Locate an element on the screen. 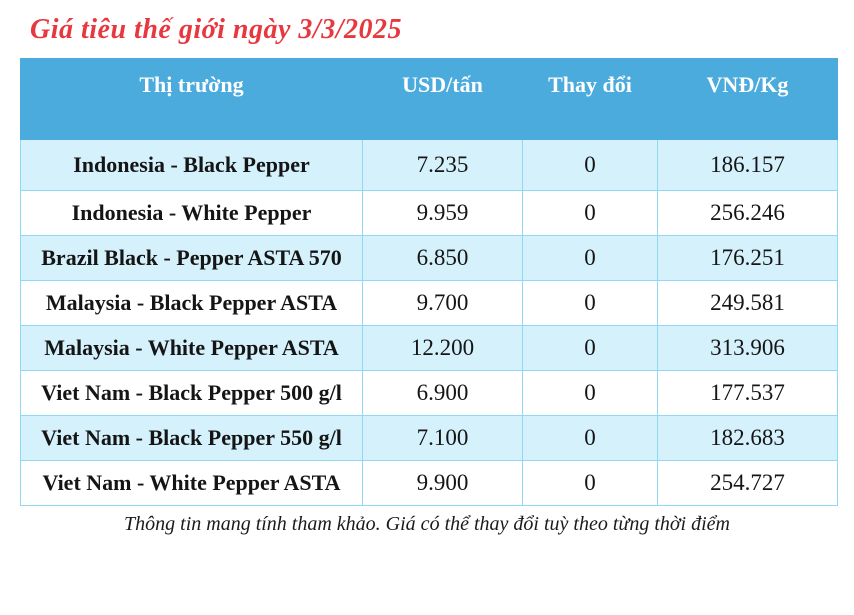  vnd-cell: 177.537 is located at coordinates (747, 393).